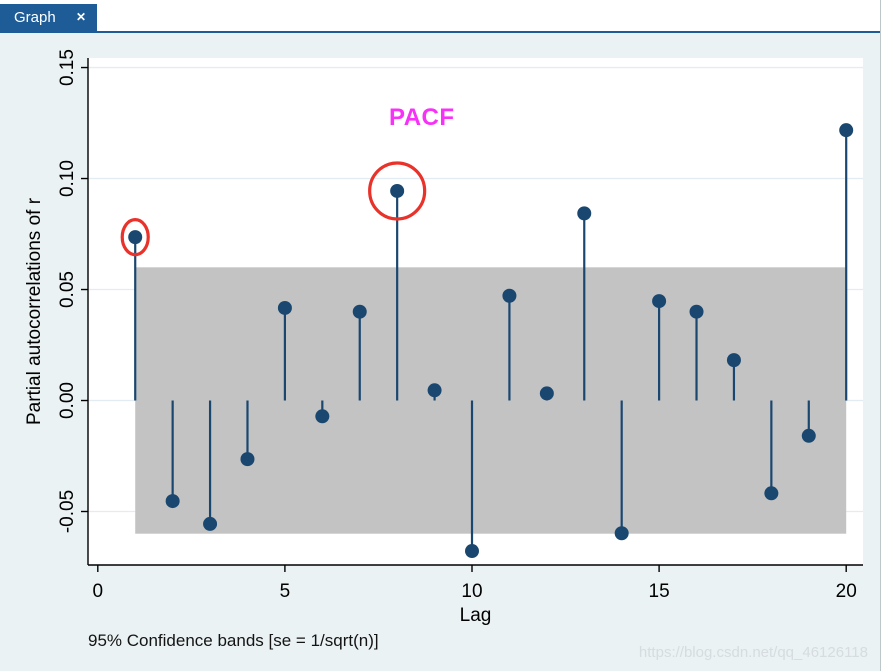  What do you see at coordinates (34, 311) in the screenshot?
I see `y-axis-title: Partial autocorrelations of r` at bounding box center [34, 311].